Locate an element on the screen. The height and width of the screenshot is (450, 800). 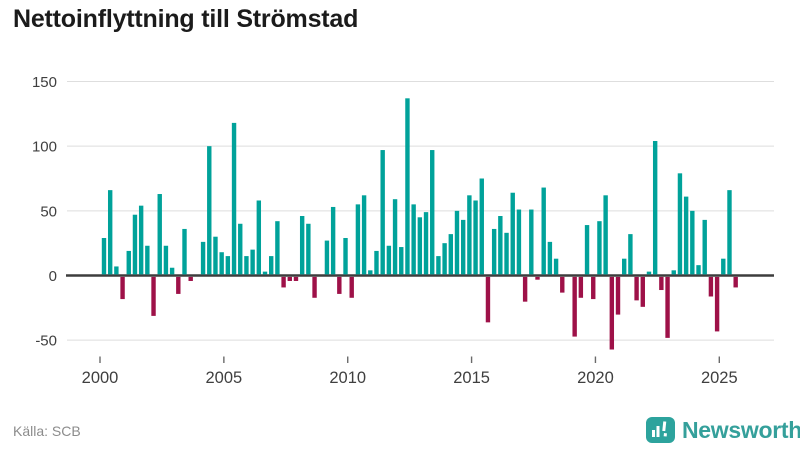
bar-2005-Q1 is located at coordinates (221, 263).